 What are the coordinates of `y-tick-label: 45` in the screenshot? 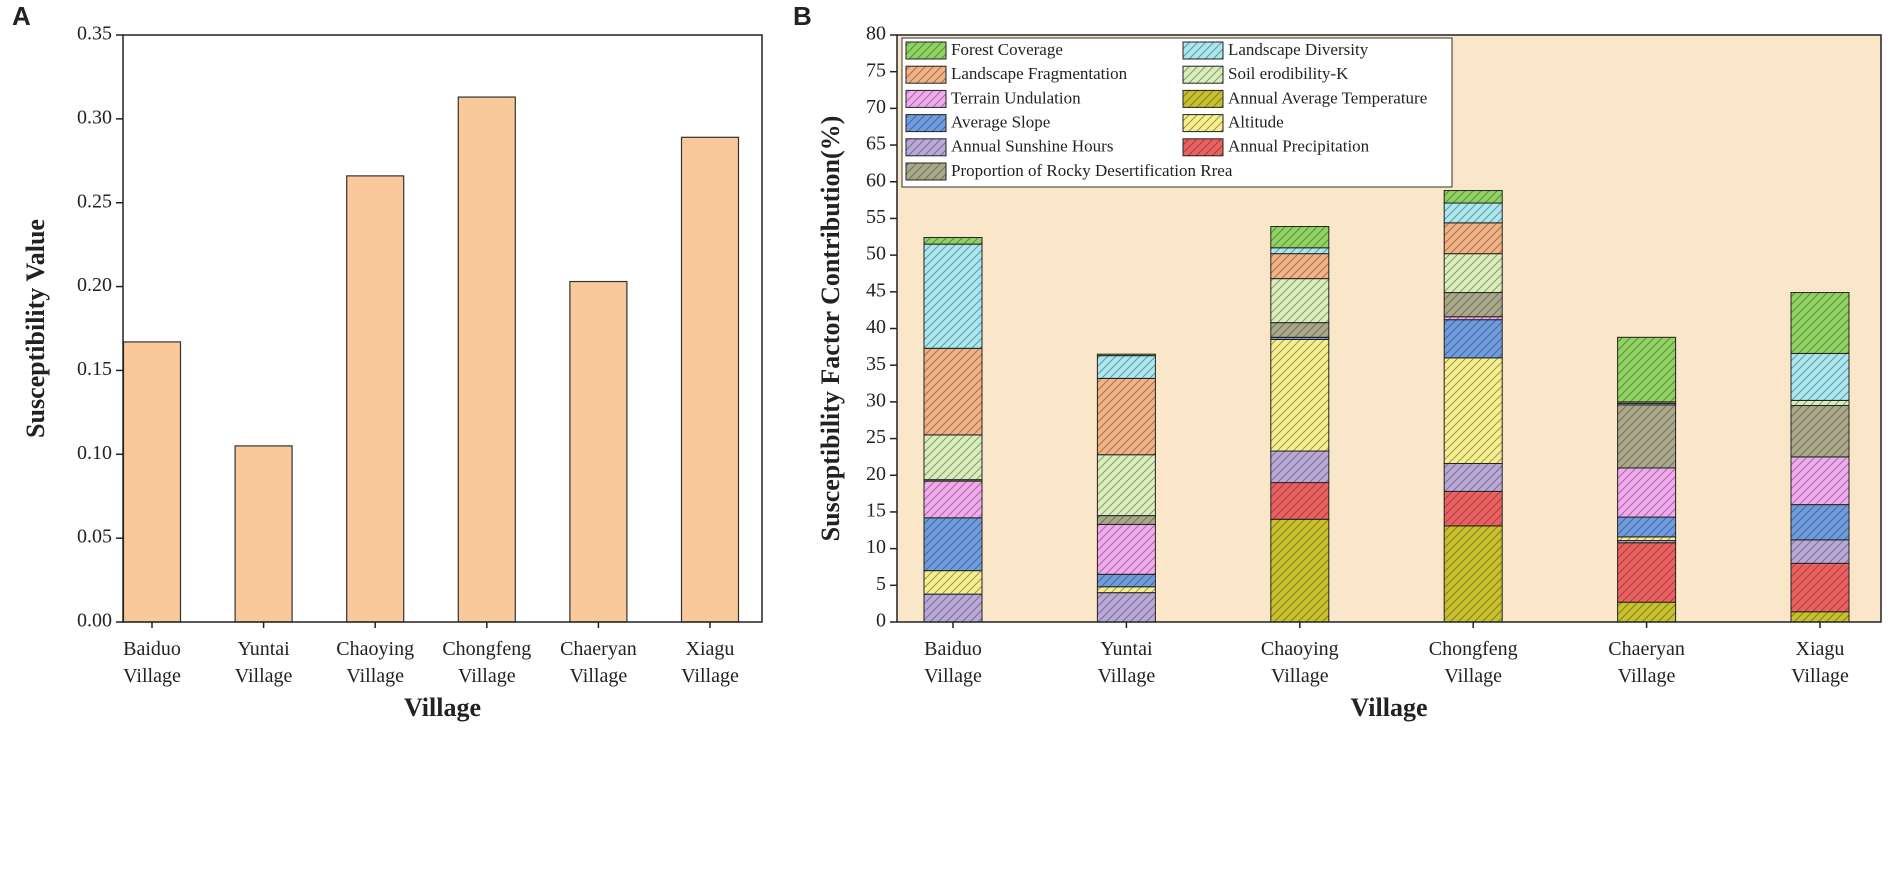 It's located at (876, 290).